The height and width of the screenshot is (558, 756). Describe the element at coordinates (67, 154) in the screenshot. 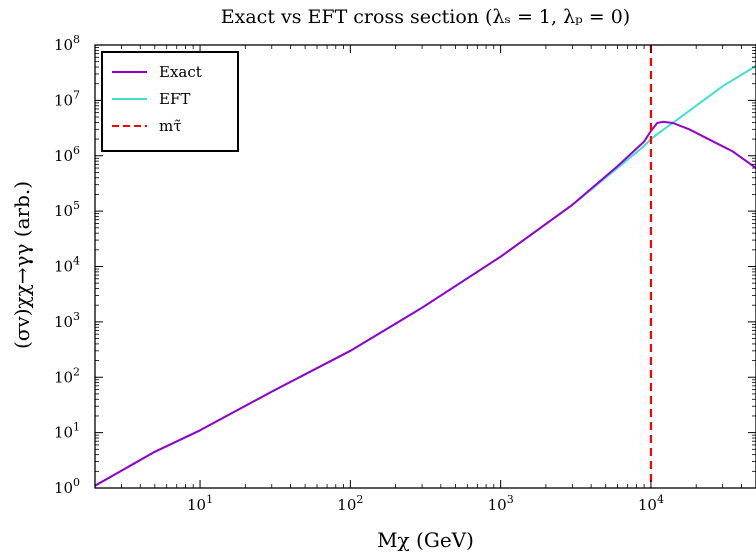

I see `y-tick-label: 10⁶` at that location.